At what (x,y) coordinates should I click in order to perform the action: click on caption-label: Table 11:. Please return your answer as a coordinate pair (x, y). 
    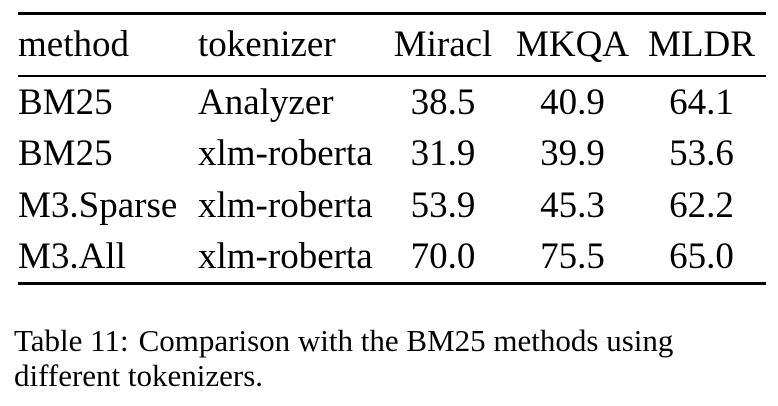
    Looking at the image, I should click on (71, 340).